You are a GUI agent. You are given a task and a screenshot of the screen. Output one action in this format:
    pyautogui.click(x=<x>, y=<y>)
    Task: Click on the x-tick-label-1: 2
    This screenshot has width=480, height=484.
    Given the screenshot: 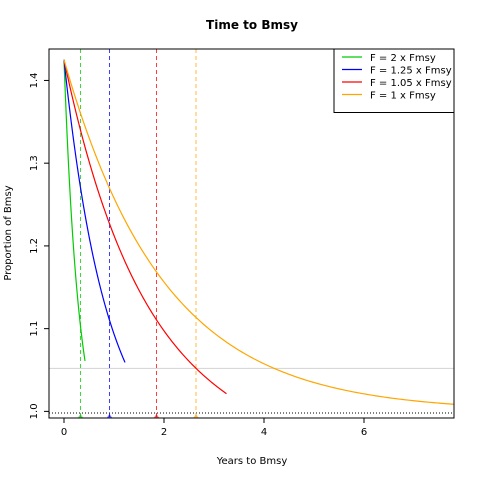 What is the action you would take?
    pyautogui.click(x=164, y=432)
    